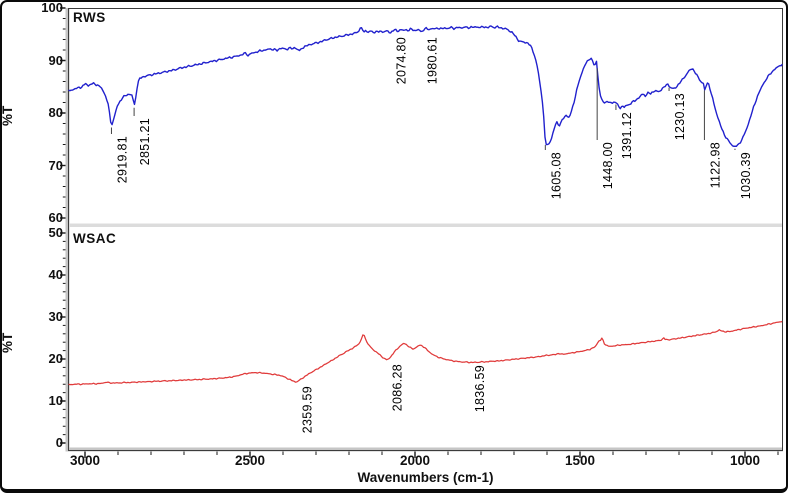 This screenshot has width=788, height=493. What do you see at coordinates (55, 274) in the screenshot?
I see `y-tick-label: 40` at bounding box center [55, 274].